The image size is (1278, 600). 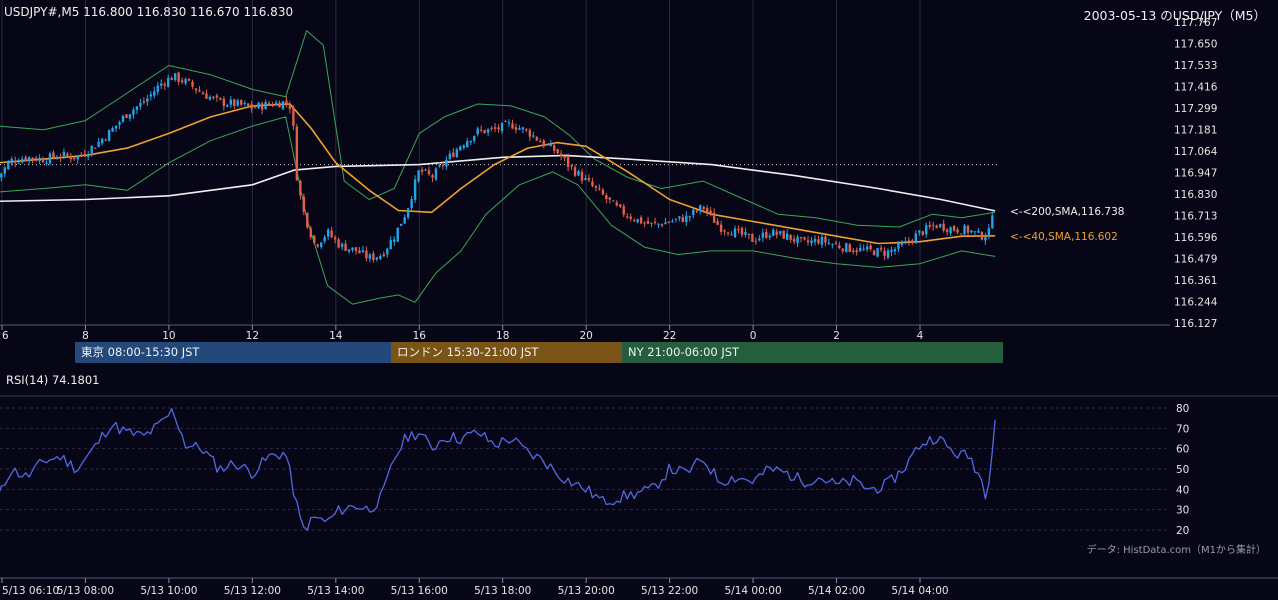 I want to click on sma40-annotation: <-<40,SMA,116.602, so click(x=1064, y=237).